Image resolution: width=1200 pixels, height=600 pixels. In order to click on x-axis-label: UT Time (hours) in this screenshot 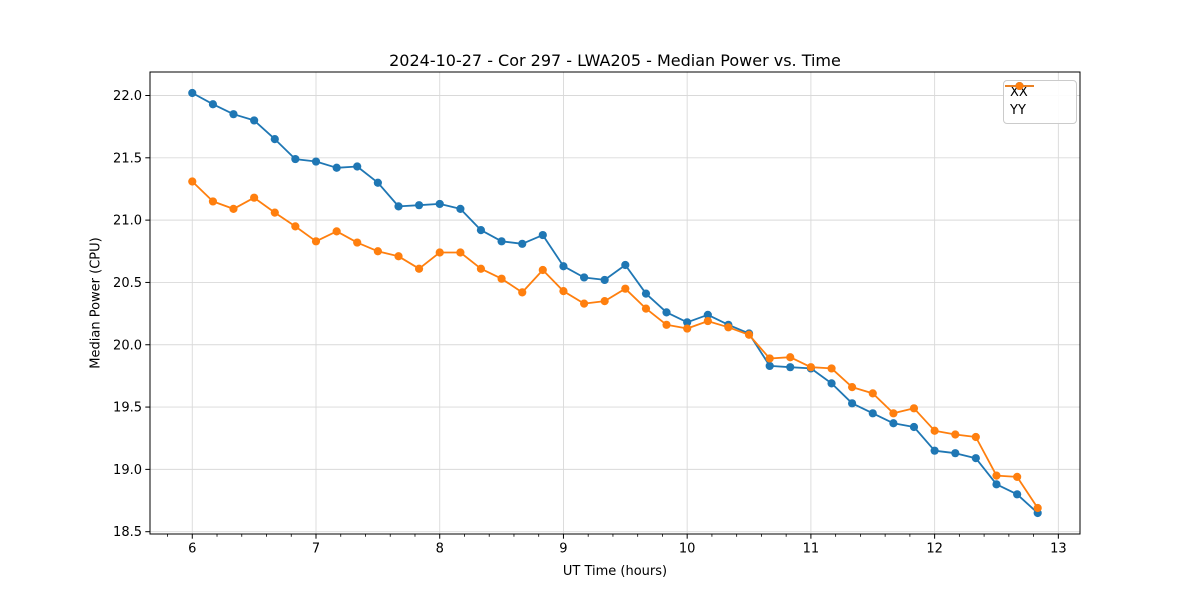, I will do `click(615, 571)`.